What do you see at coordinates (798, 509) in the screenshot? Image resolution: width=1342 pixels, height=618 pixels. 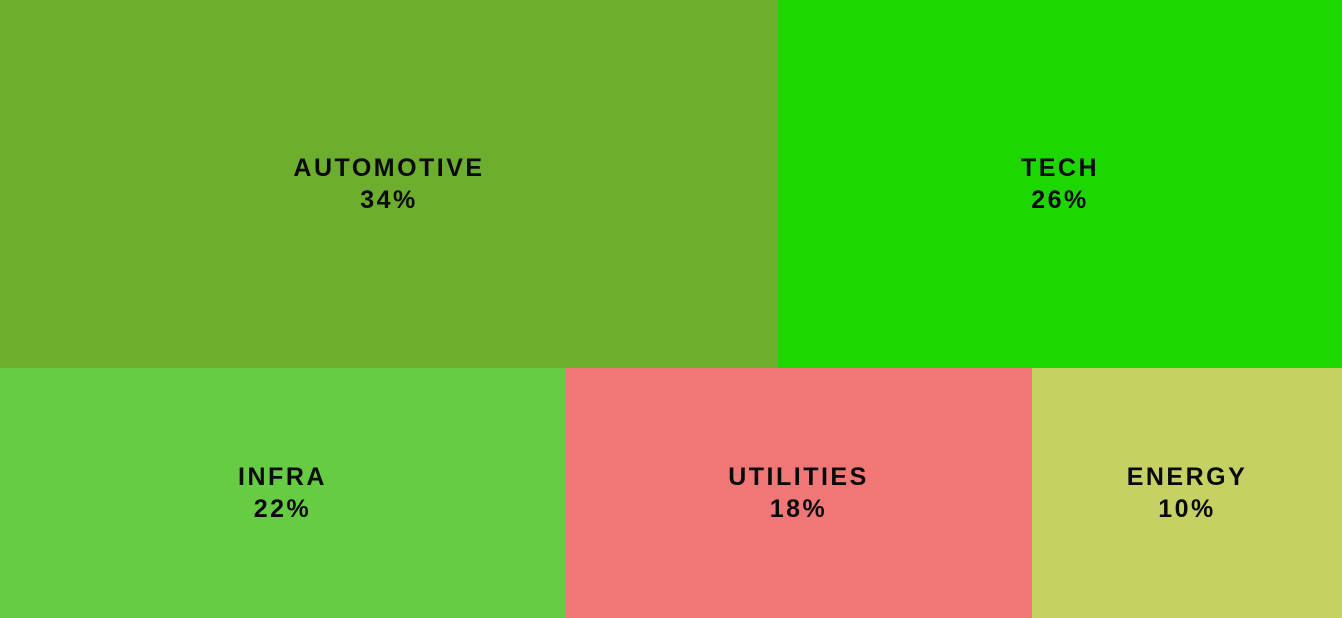 I see `tile-value: 18%` at bounding box center [798, 509].